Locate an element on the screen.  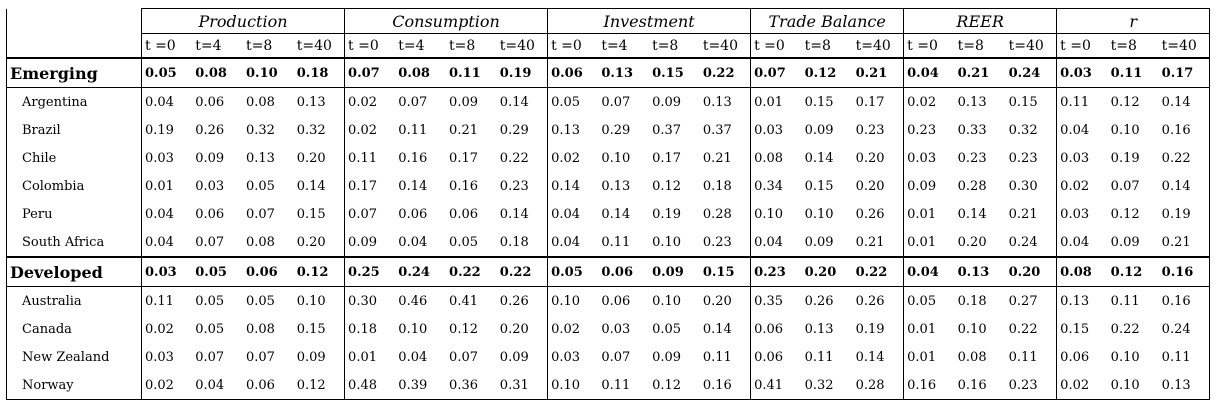
table-cell: 0.05 is located at coordinates (210, 301).